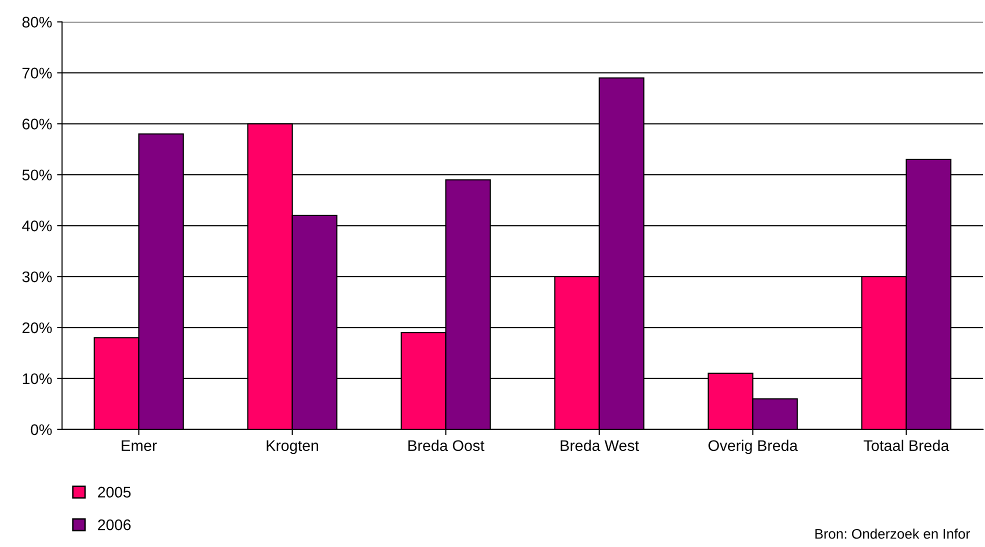  I want to click on x-tick-label: Totaal Breda, so click(907, 446).